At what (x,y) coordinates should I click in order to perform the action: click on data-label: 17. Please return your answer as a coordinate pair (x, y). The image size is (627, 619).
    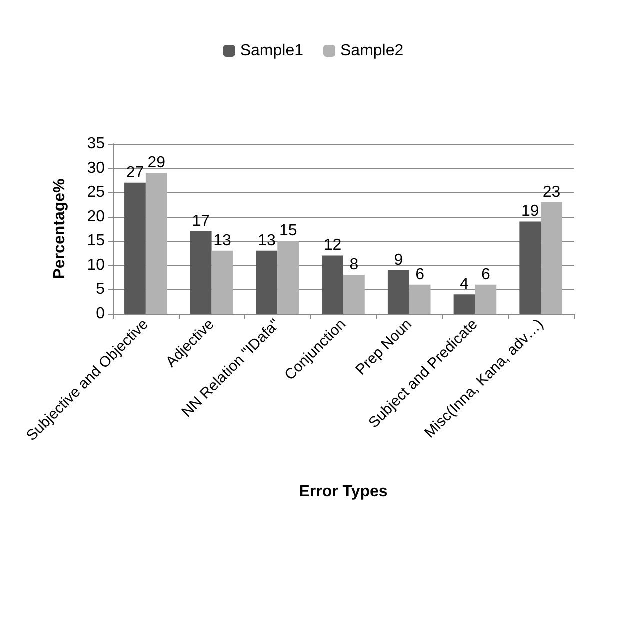
    Looking at the image, I should click on (201, 221).